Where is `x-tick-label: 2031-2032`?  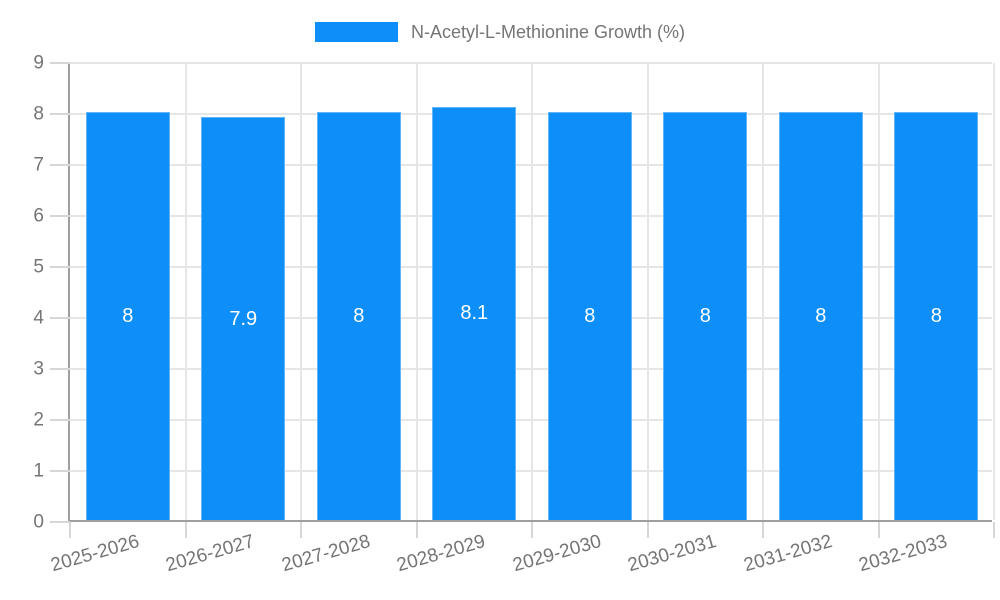
x-tick-label: 2031-2032 is located at coordinates (788, 554).